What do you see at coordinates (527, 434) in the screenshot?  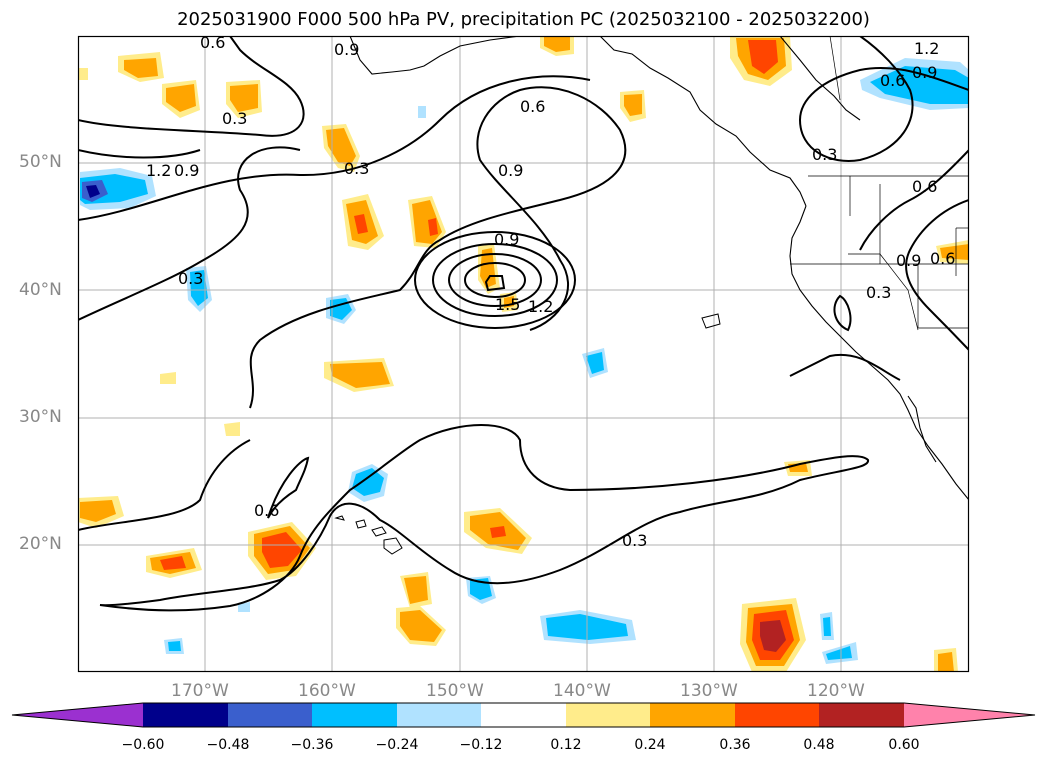 I see `hawaii-islands` at bounding box center [527, 434].